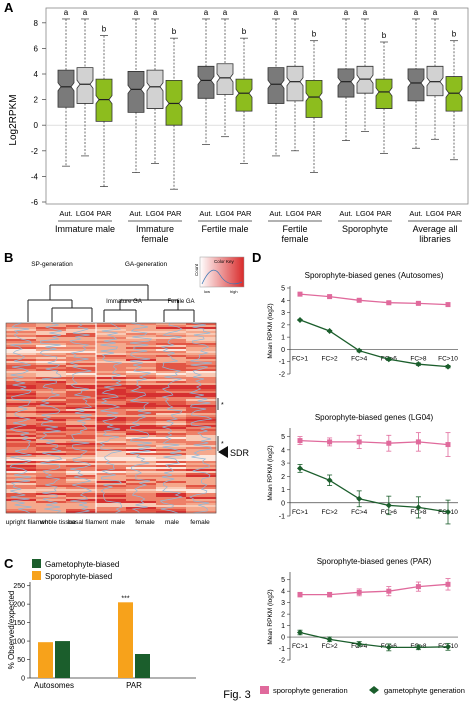  I want to click on panel-c-ylabel: % Observed/expected, so click(11, 630).